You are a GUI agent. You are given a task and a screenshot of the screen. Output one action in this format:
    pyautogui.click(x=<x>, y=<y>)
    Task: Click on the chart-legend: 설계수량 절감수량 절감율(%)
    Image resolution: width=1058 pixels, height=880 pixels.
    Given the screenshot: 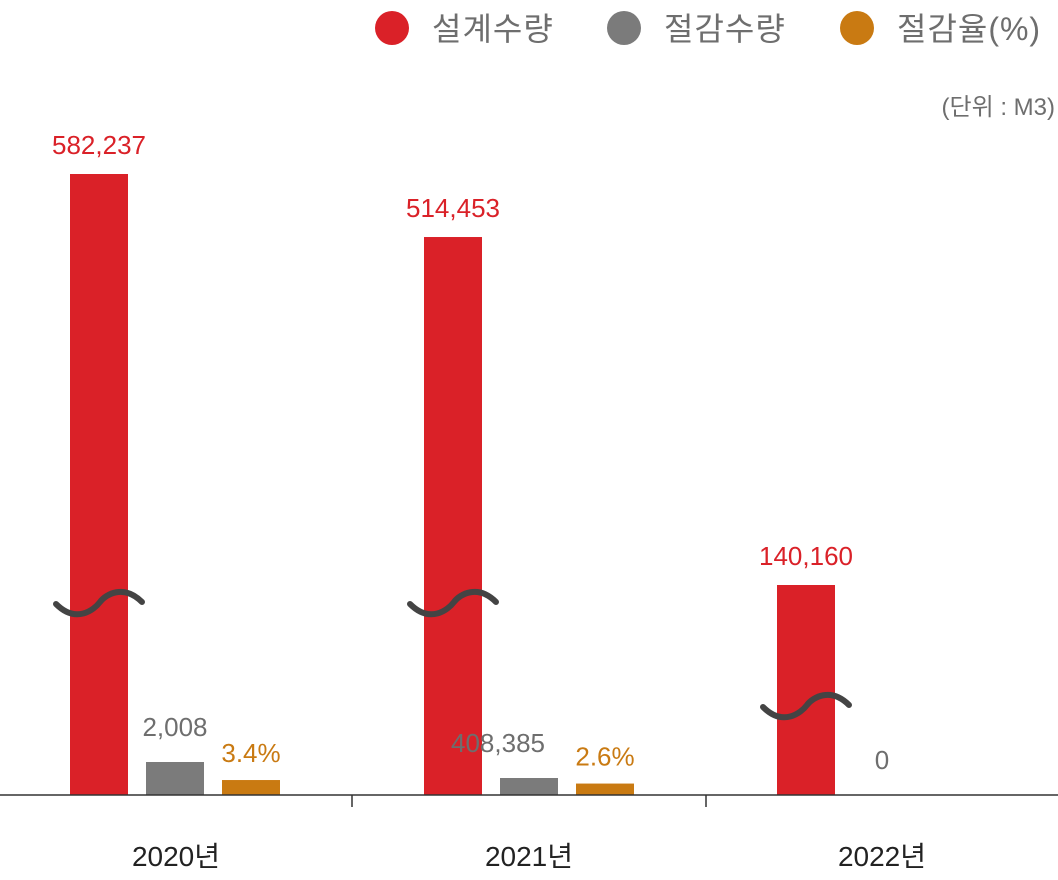 What is the action you would take?
    pyautogui.click(x=708, y=29)
    